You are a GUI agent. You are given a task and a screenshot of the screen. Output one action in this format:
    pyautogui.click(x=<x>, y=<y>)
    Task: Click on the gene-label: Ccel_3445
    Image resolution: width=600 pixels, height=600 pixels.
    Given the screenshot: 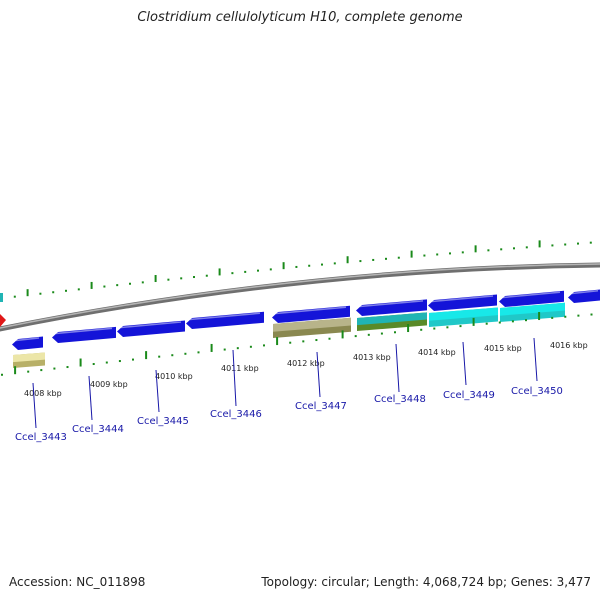 What is the action you would take?
    pyautogui.click(x=163, y=421)
    